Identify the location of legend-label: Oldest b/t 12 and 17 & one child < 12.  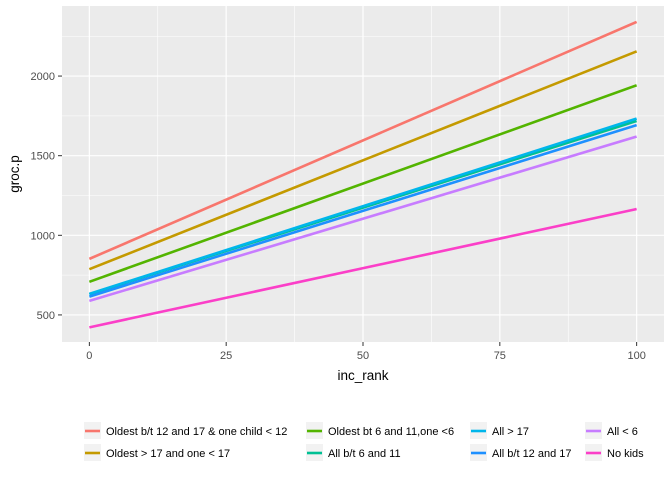
(196, 432).